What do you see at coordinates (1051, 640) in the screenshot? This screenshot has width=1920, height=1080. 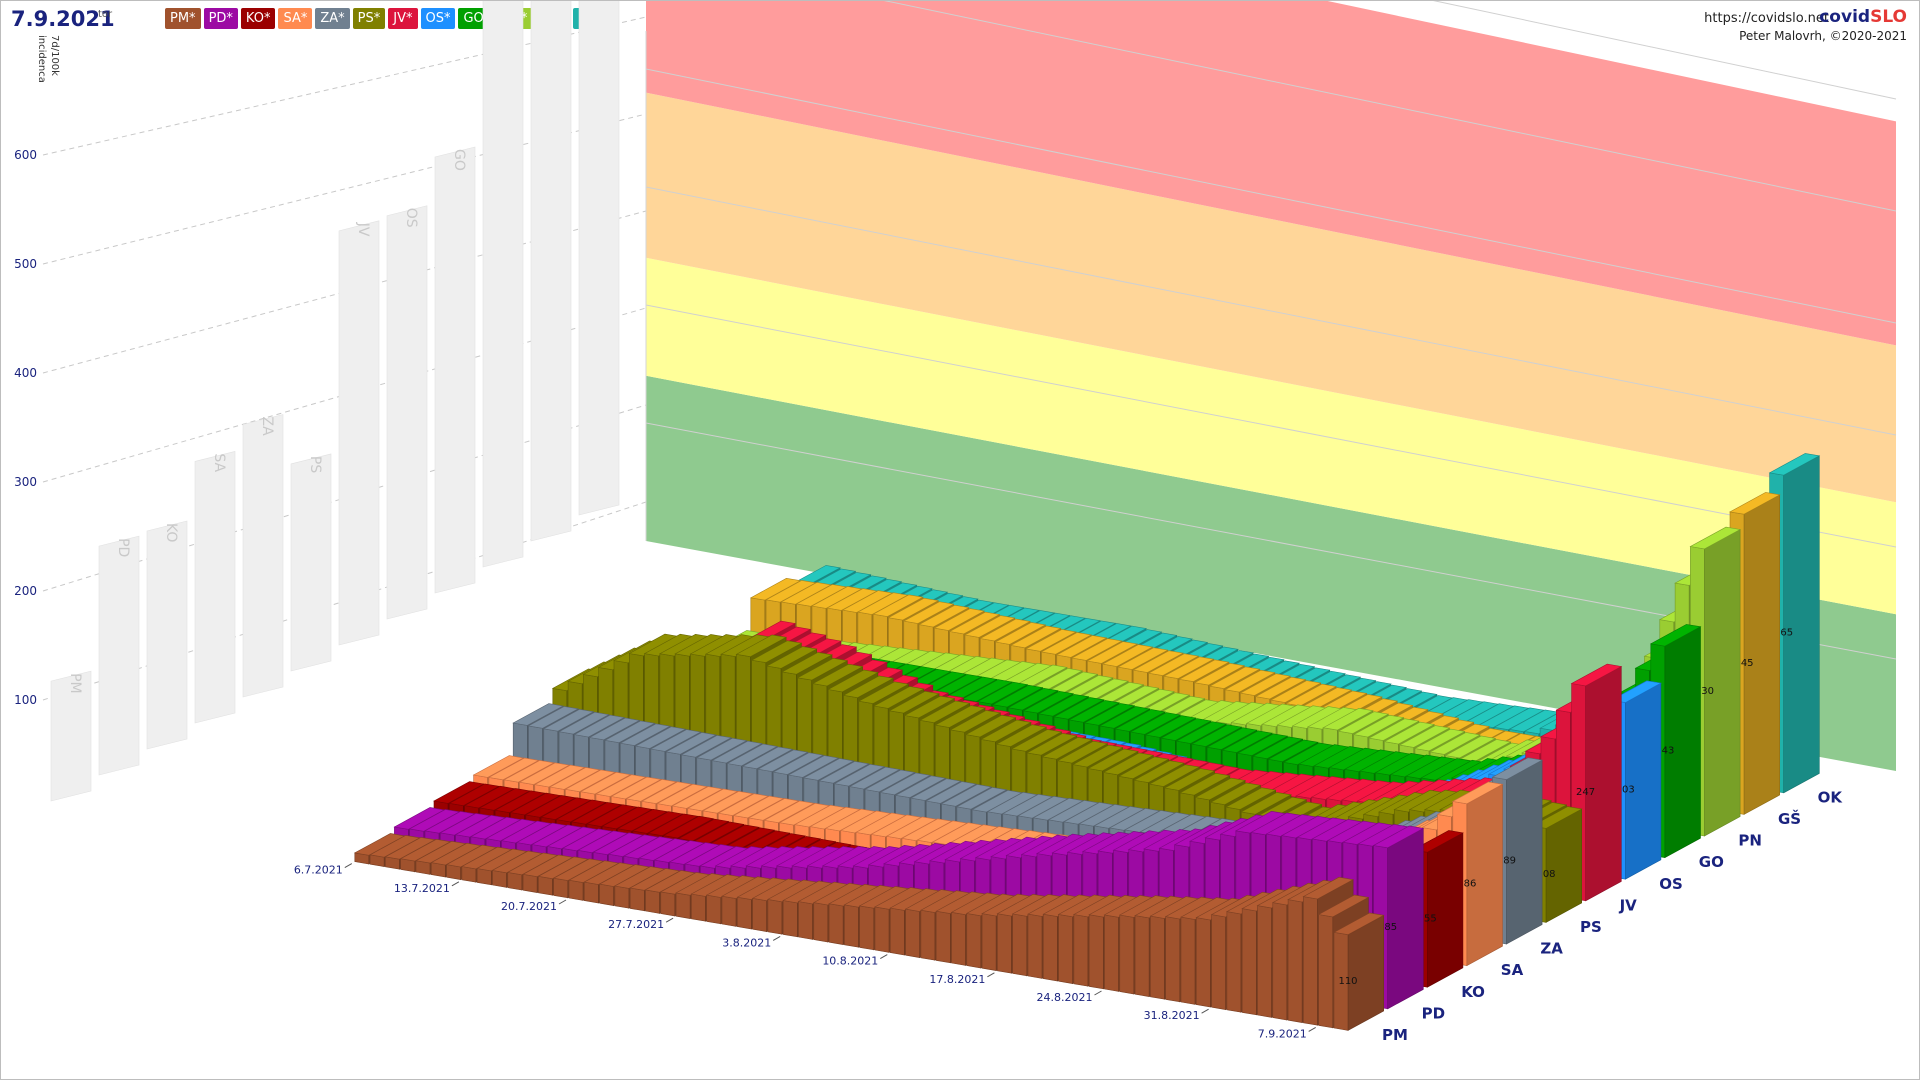 I see `bar-GŠ-18-top` at bounding box center [1051, 640].